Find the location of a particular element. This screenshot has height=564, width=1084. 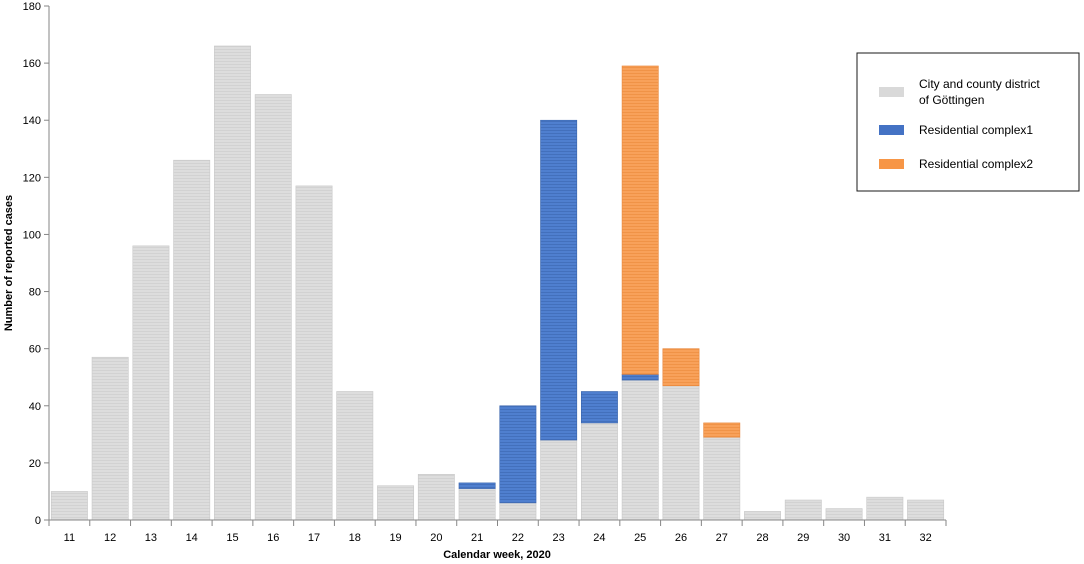

x-tick-label: 24 is located at coordinates (599, 538).